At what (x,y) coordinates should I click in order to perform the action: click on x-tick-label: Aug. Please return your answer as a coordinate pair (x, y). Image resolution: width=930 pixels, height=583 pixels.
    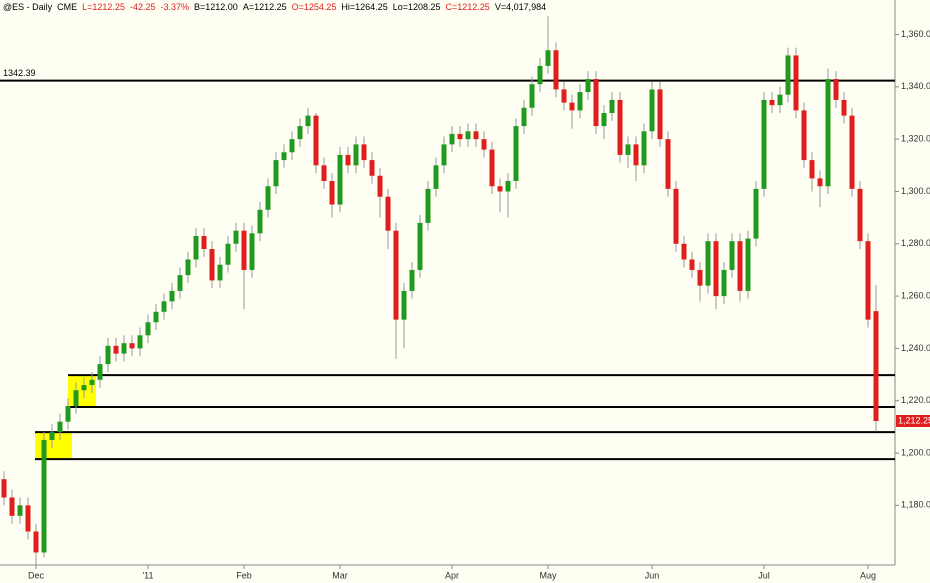
    Looking at the image, I should click on (868, 575).